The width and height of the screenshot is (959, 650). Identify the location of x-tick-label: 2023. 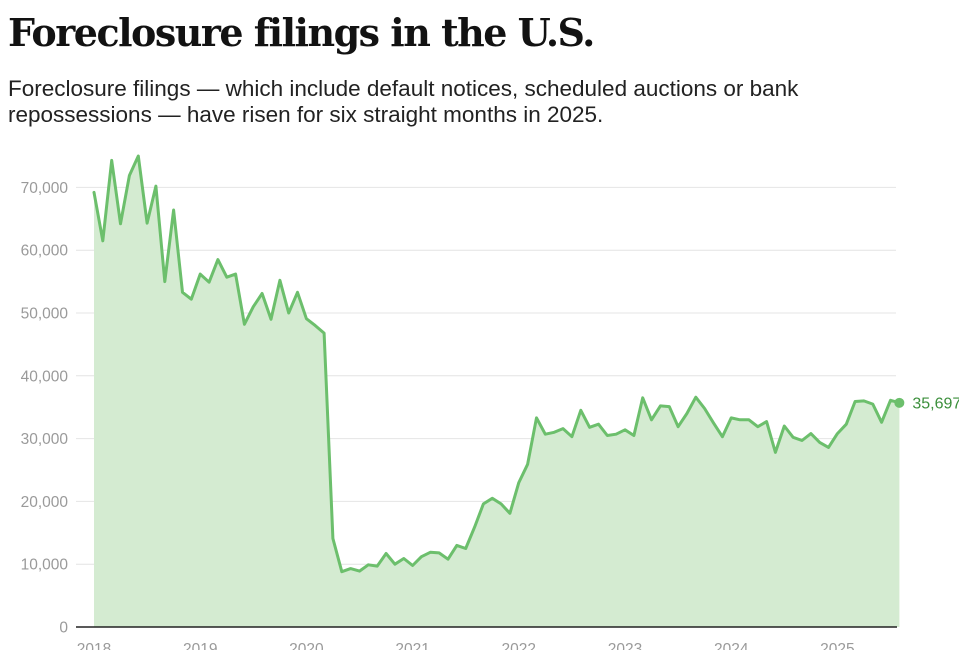
(625, 645).